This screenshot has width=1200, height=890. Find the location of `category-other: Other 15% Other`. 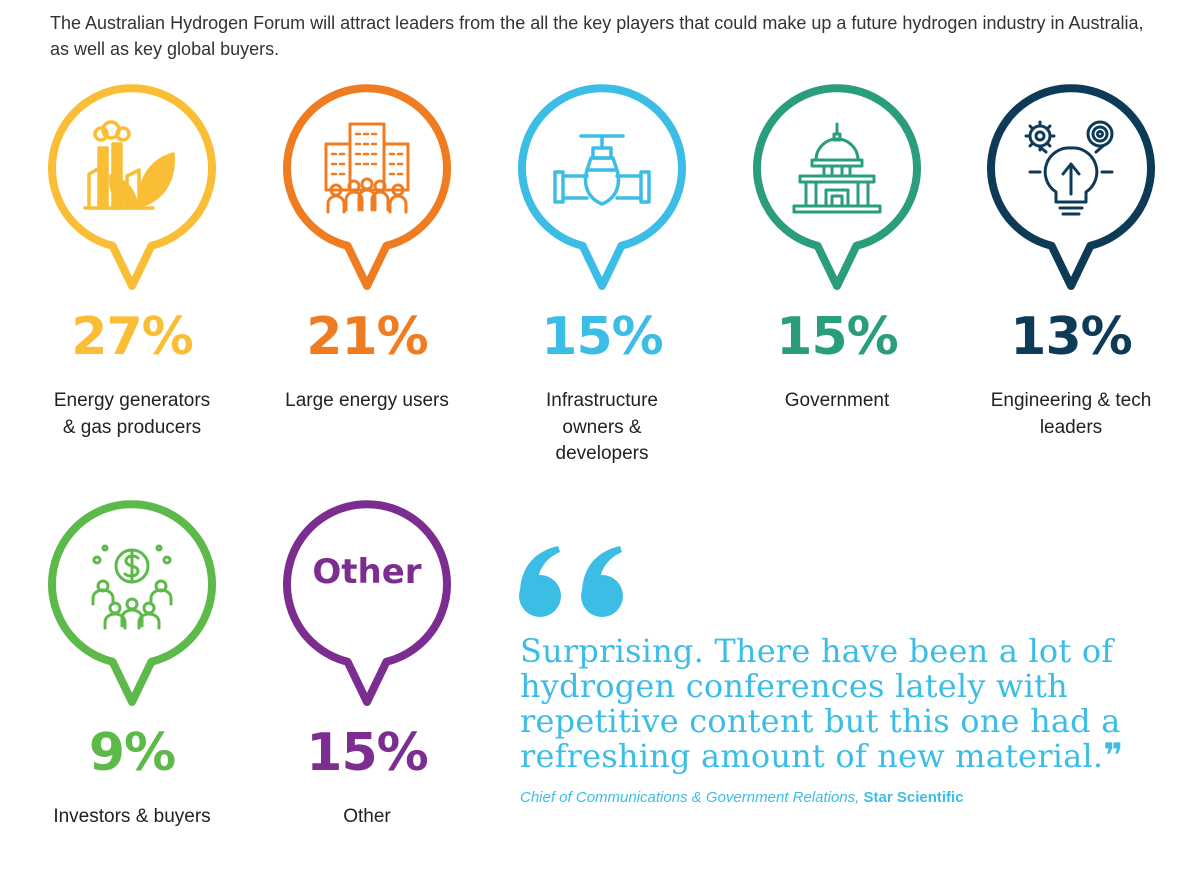

category-other: Other 15% Other is located at coordinates (367, 695).